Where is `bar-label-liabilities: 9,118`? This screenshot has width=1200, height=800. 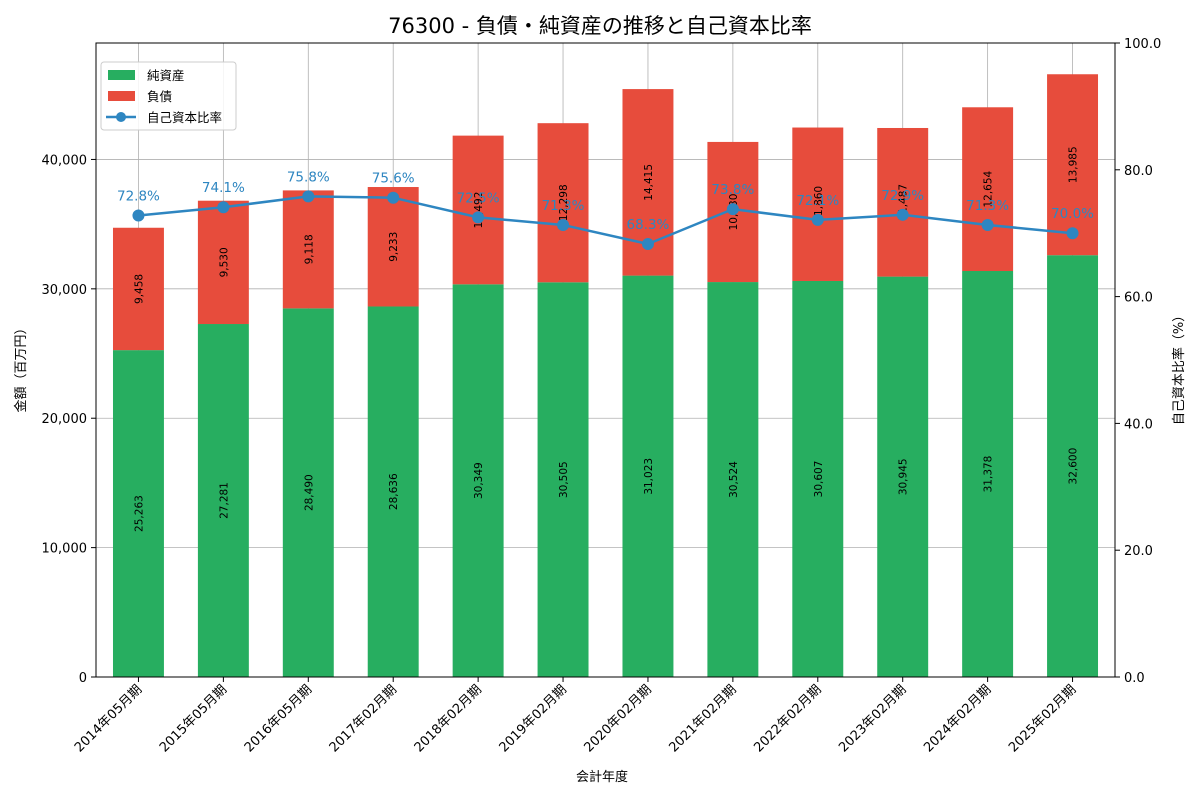 bar-label-liabilities: 9,118 is located at coordinates (309, 249).